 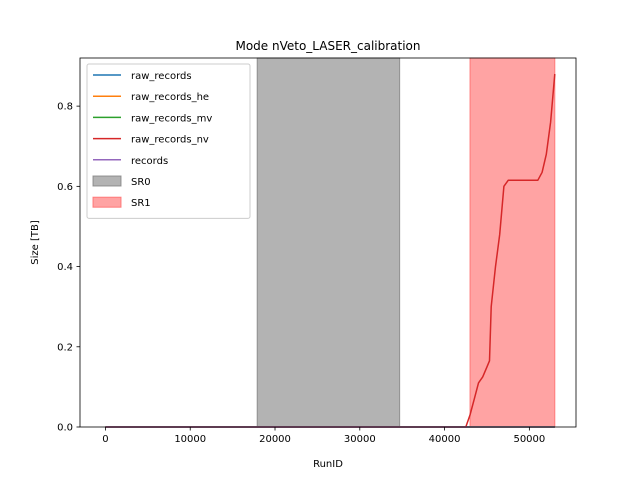 I want to click on legend-label-raw-records-mv: raw_records_mv, so click(x=171, y=118).